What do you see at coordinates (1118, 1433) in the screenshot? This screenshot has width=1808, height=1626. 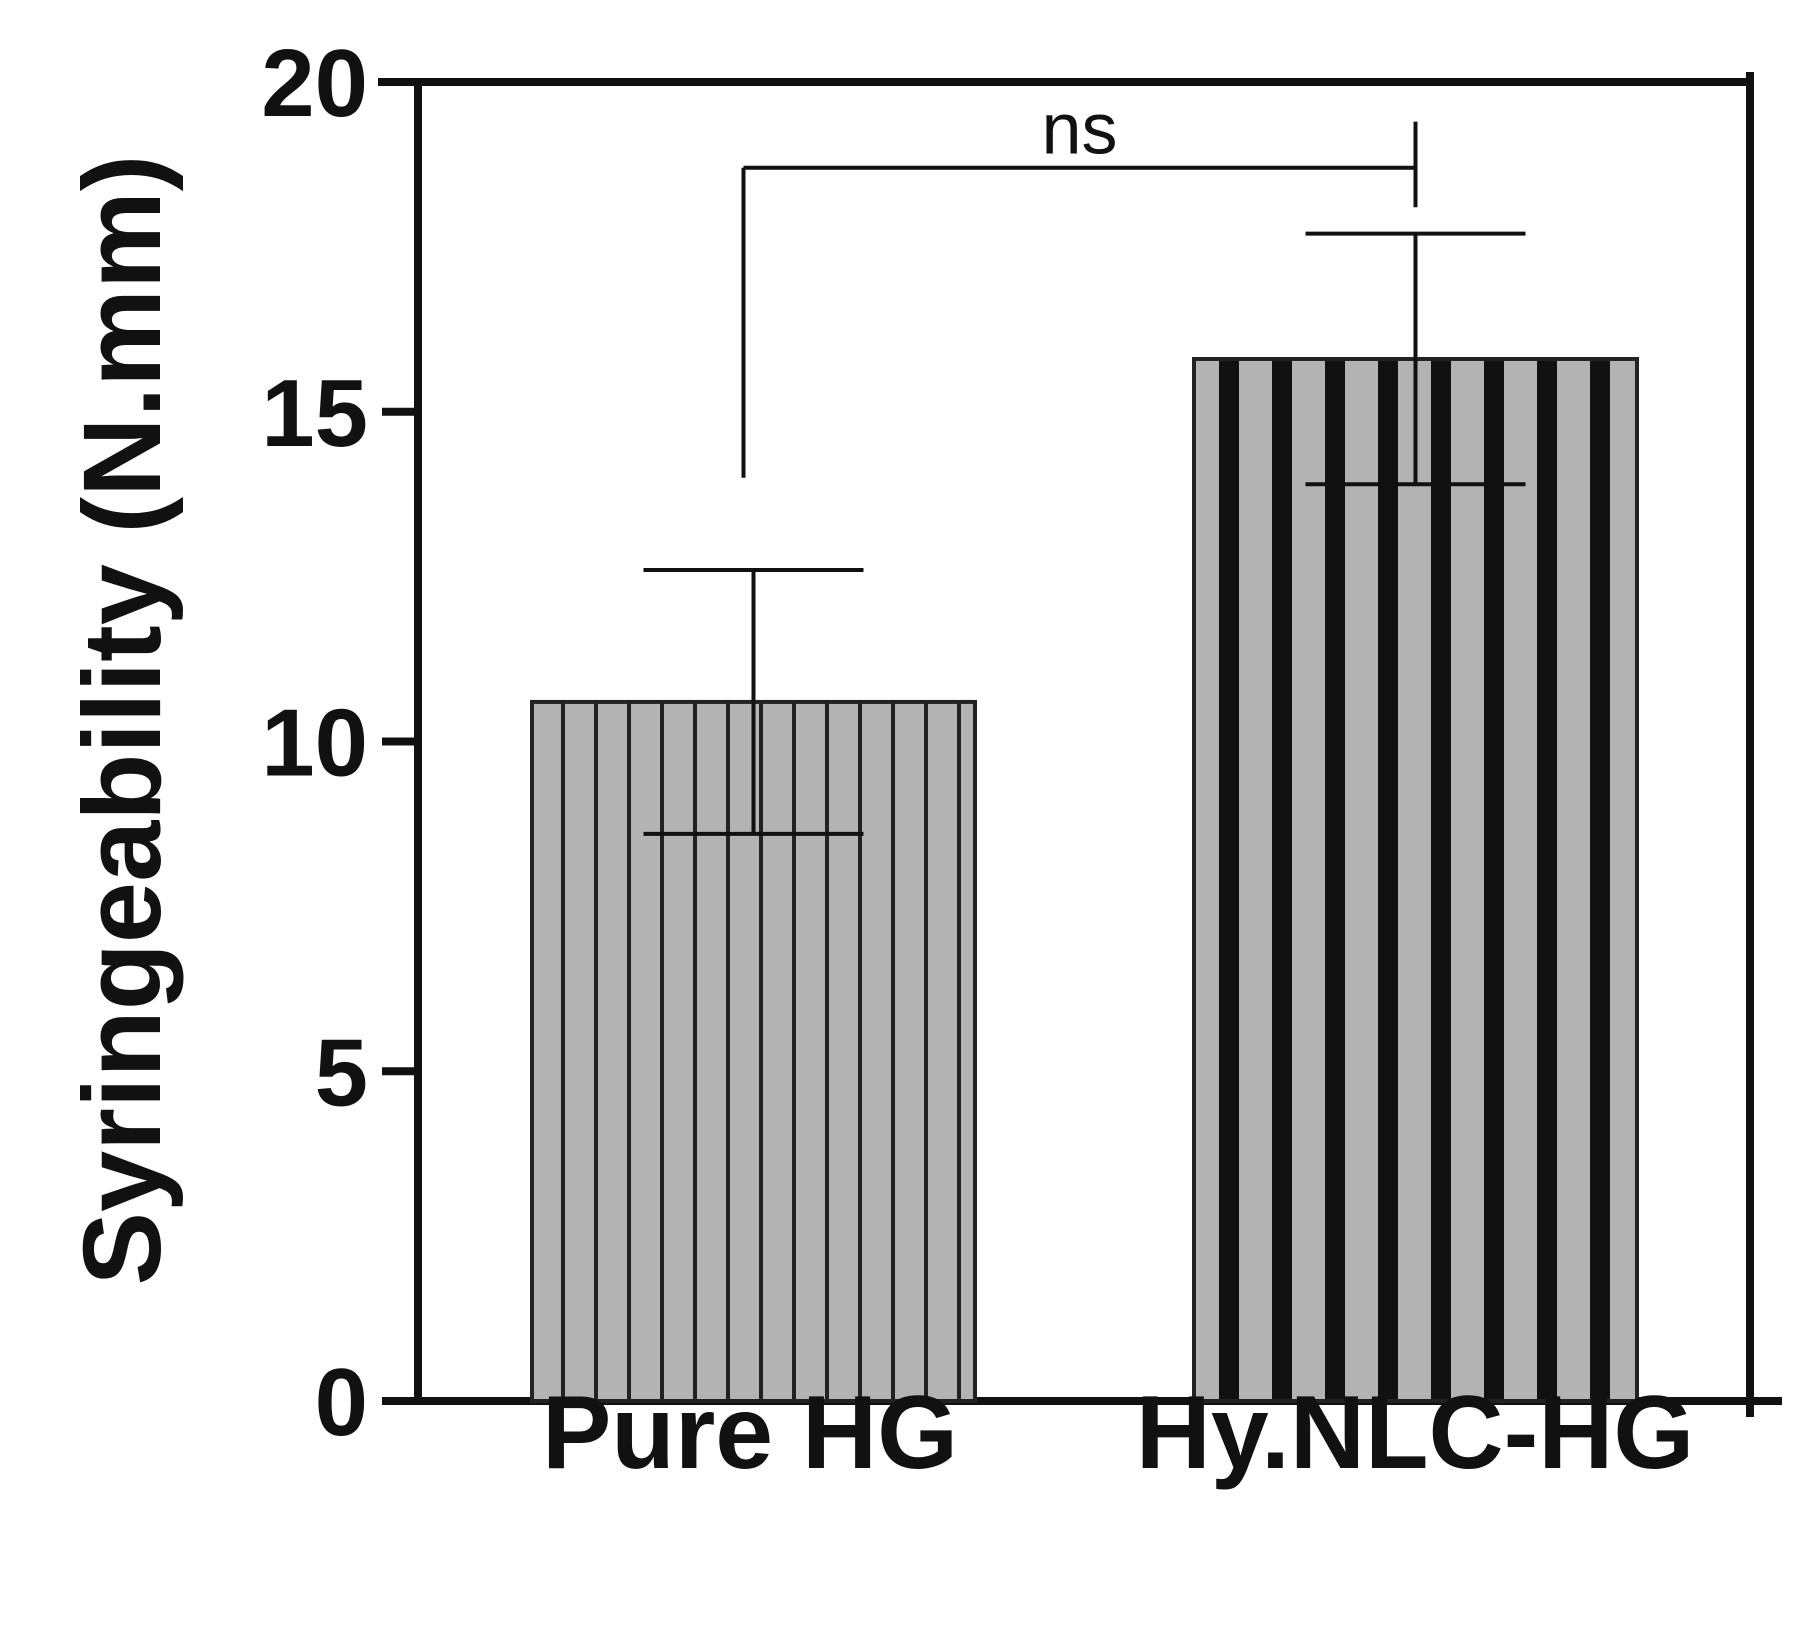 I see `category-labels: Pure HG Hy.NLC-HG` at bounding box center [1118, 1433].